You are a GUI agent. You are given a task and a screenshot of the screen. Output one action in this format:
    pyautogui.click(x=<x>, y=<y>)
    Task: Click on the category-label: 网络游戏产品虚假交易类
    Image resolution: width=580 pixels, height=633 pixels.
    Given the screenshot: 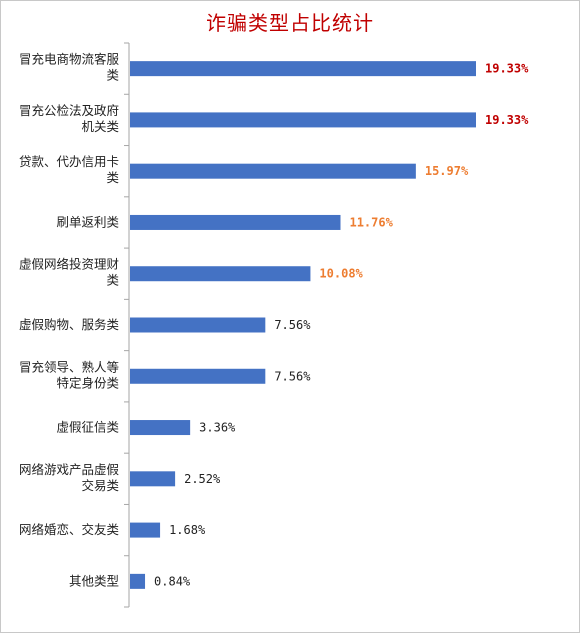 What is the action you would take?
    pyautogui.click(x=69, y=477)
    